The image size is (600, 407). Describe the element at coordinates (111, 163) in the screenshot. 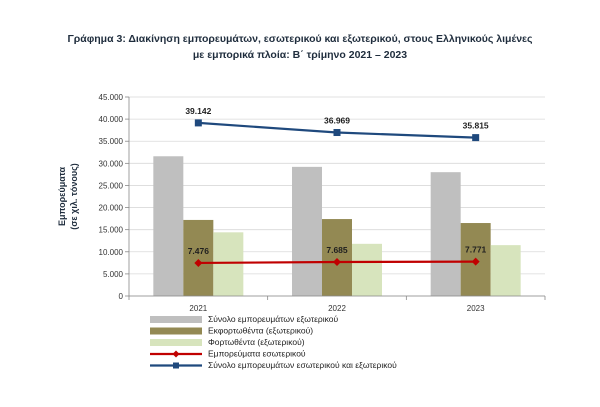

I see `y-tick-label: 30.000` at that location.